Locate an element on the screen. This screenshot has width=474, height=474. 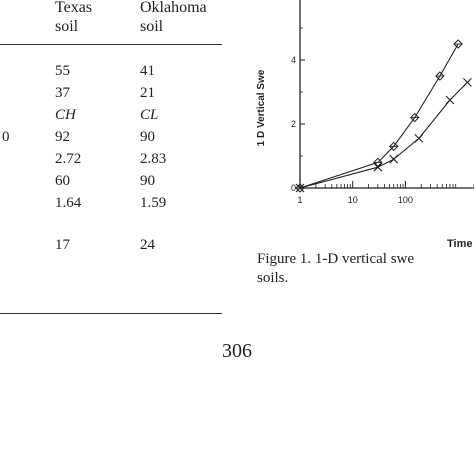
y-axis-label: 1 D Vertical Swe is located at coordinates (261, 107).